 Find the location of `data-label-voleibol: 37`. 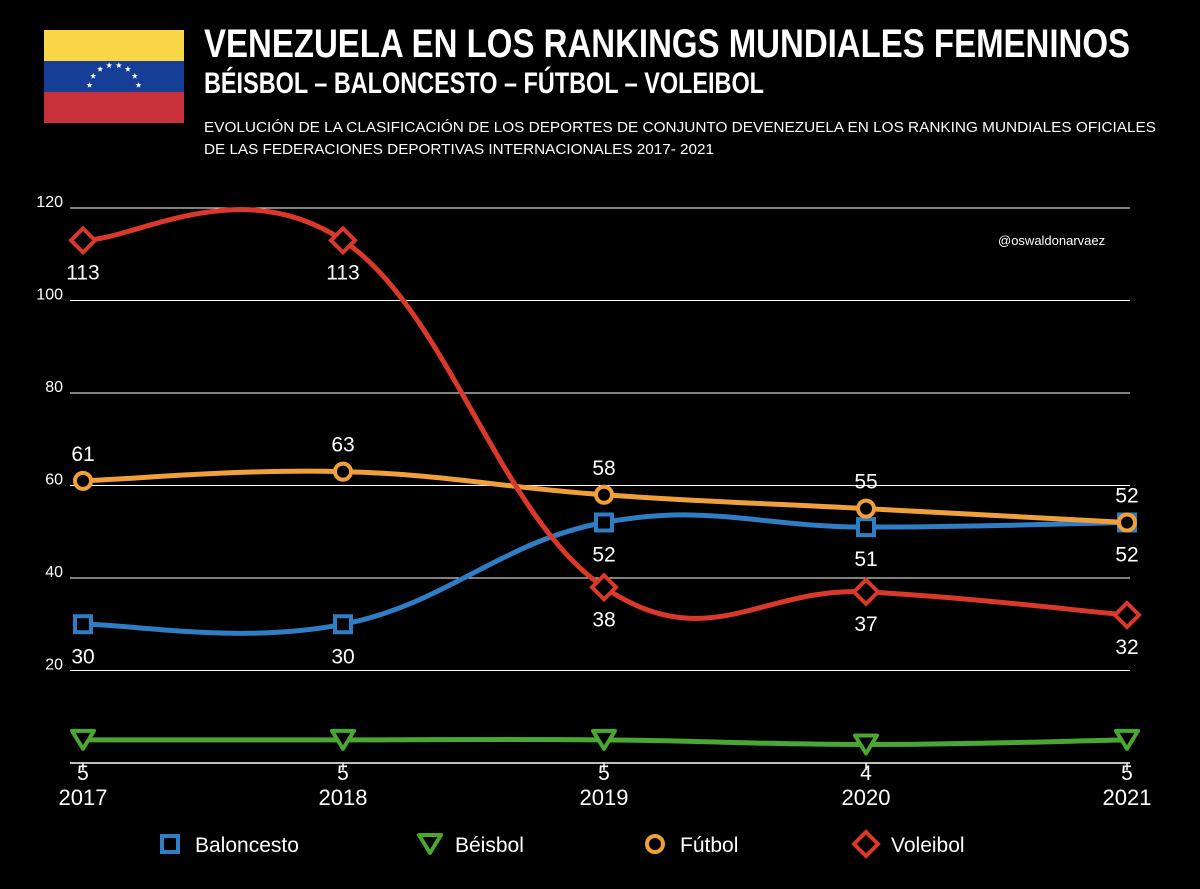

data-label-voleibol: 37 is located at coordinates (865, 624).